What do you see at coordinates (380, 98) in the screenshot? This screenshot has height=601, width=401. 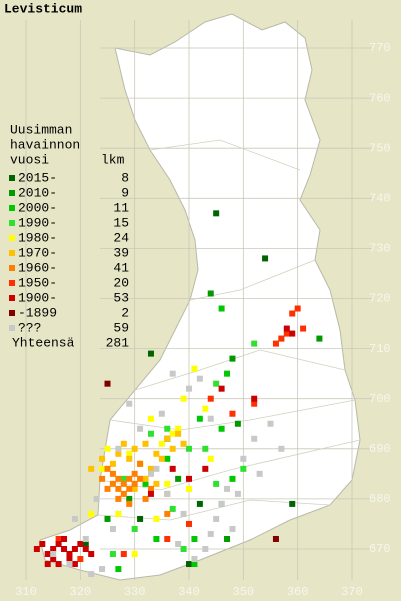 I see `y-tick-label: 760` at bounding box center [380, 98].